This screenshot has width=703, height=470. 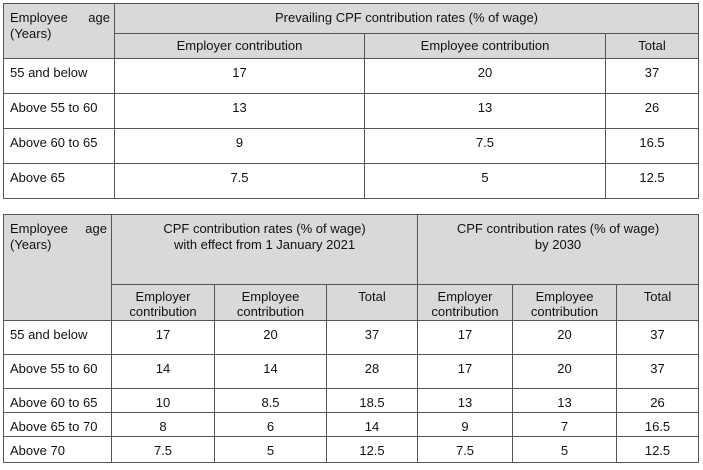 I want to click on total-value: 37, so click(x=652, y=76).